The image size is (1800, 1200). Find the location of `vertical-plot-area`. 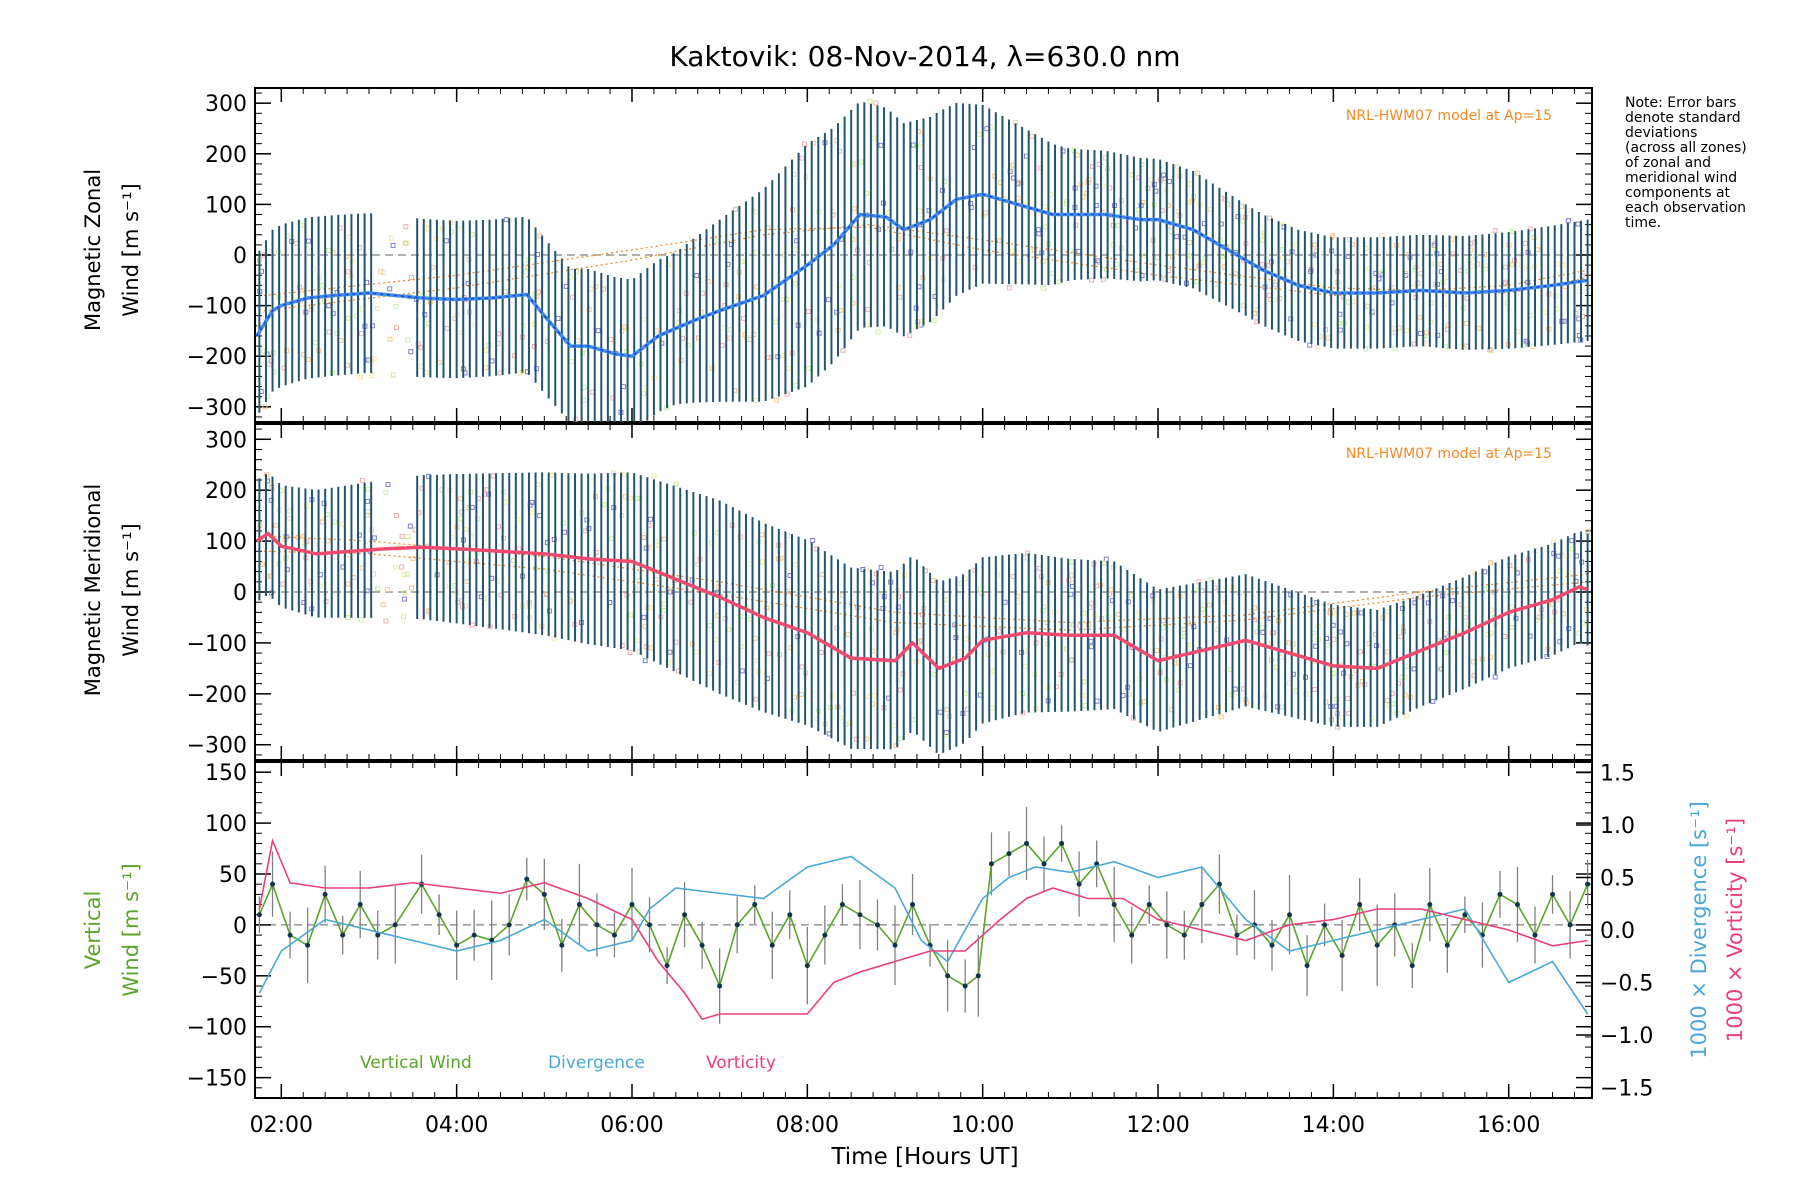

vertical-plot-area is located at coordinates (923, 915).